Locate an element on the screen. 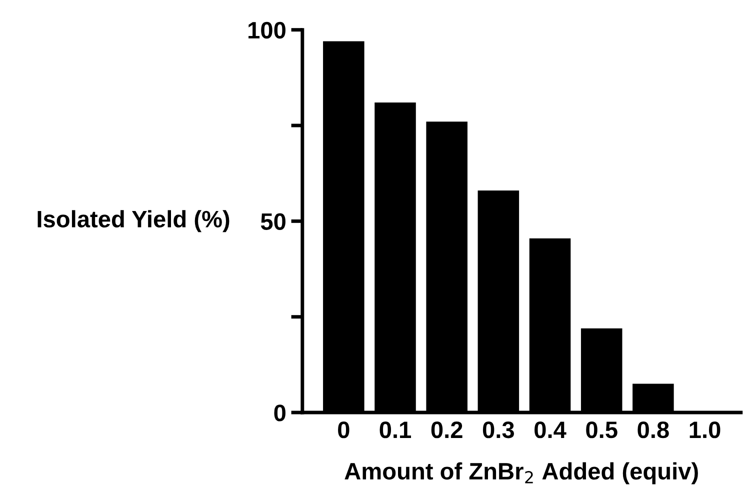 Image resolution: width=756 pixels, height=497 pixels. y-axis-title: Isolated Yield (%) is located at coordinates (134, 221).